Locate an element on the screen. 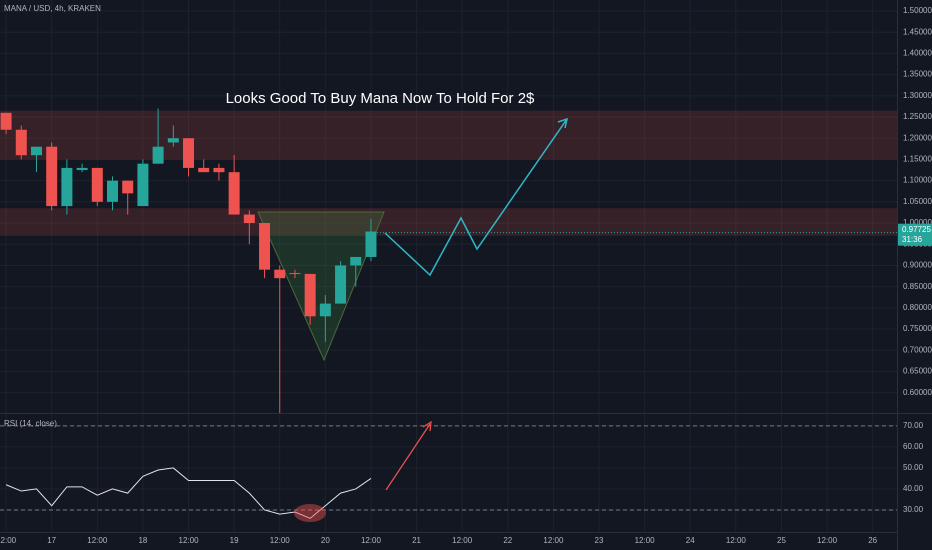  rsi-title: RSI (14, close) is located at coordinates (30, 423).